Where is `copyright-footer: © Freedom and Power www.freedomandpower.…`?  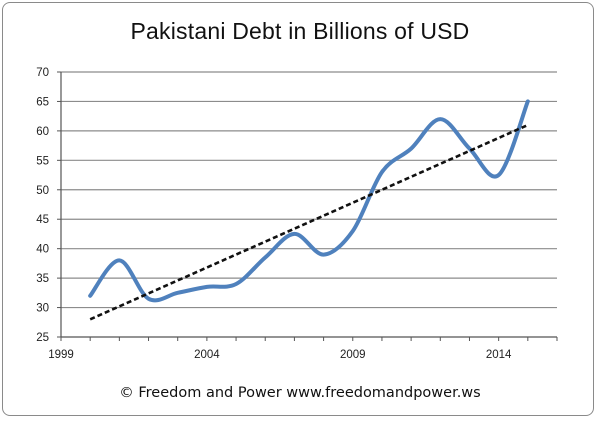
copyright-footer: © Freedom and Power www.freedomandpower.… is located at coordinates (300, 393).